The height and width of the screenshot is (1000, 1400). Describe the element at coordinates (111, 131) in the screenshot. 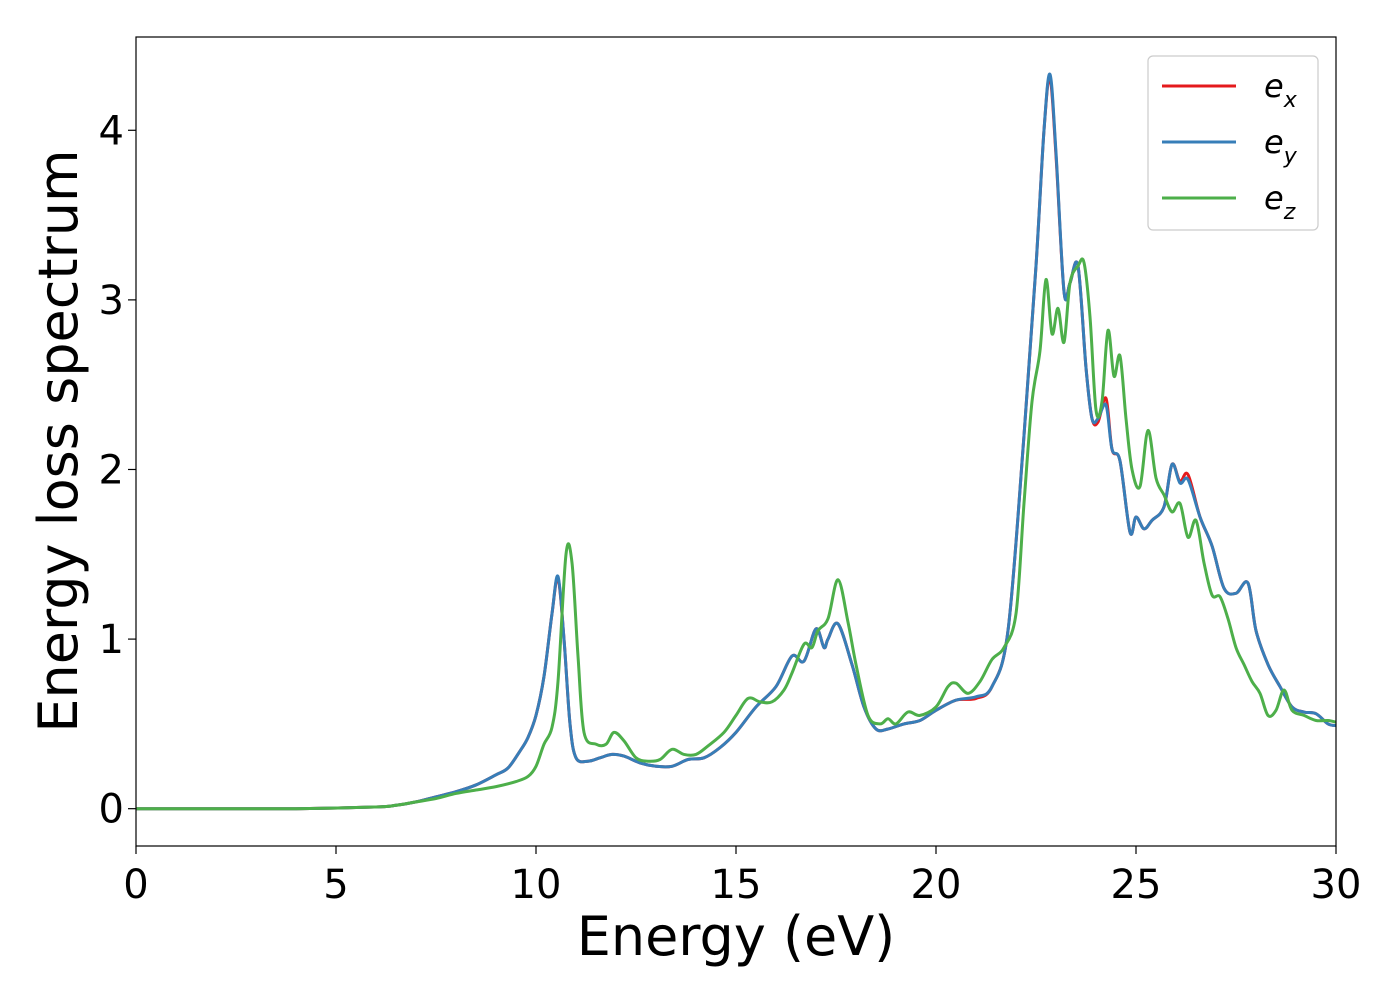

I see `y-tick-label: 4` at that location.